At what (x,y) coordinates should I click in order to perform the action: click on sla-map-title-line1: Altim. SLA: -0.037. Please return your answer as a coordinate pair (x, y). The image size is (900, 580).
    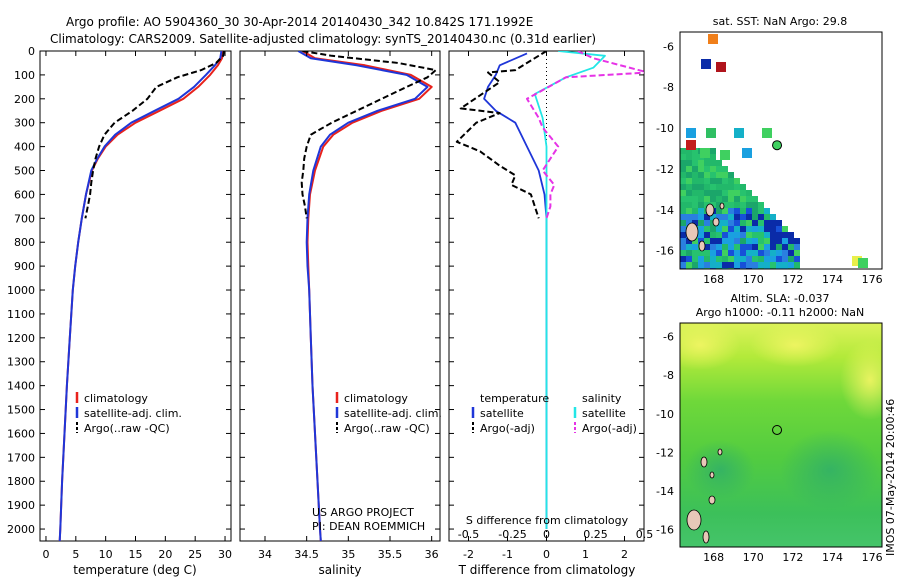
    Looking at the image, I should click on (779, 298).